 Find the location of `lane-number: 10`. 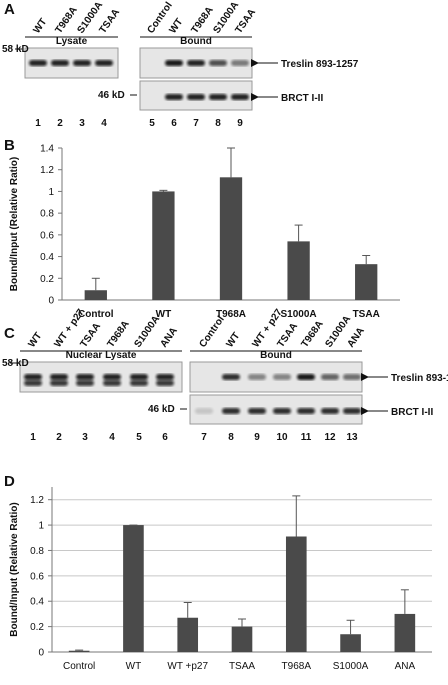

lane-number: 10 is located at coordinates (282, 437).